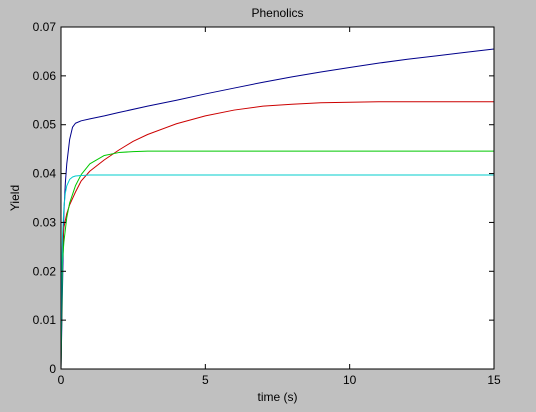 The width and height of the screenshot is (536, 412). What do you see at coordinates (494, 380) in the screenshot?
I see `x-tick-label: 15` at bounding box center [494, 380].